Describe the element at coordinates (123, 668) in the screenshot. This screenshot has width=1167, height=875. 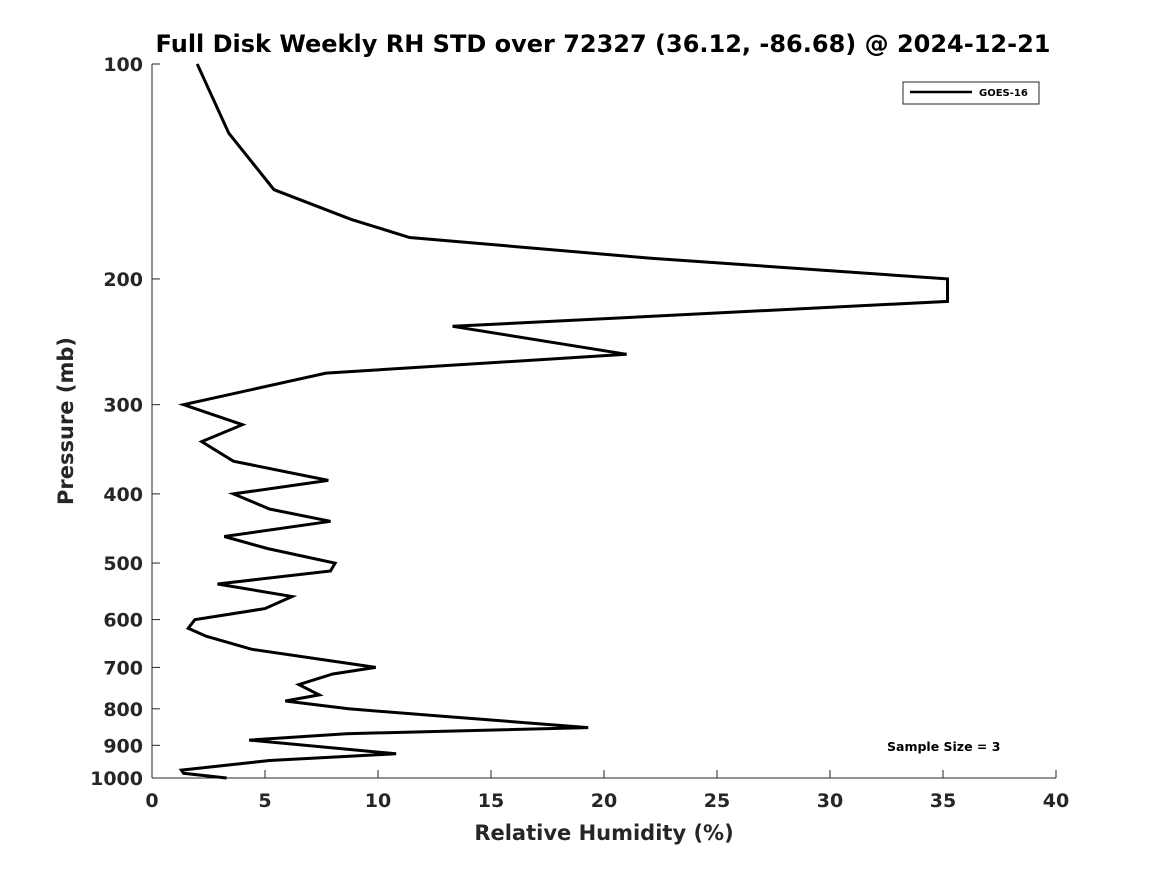
I see `y-tick-label: 700` at that location.